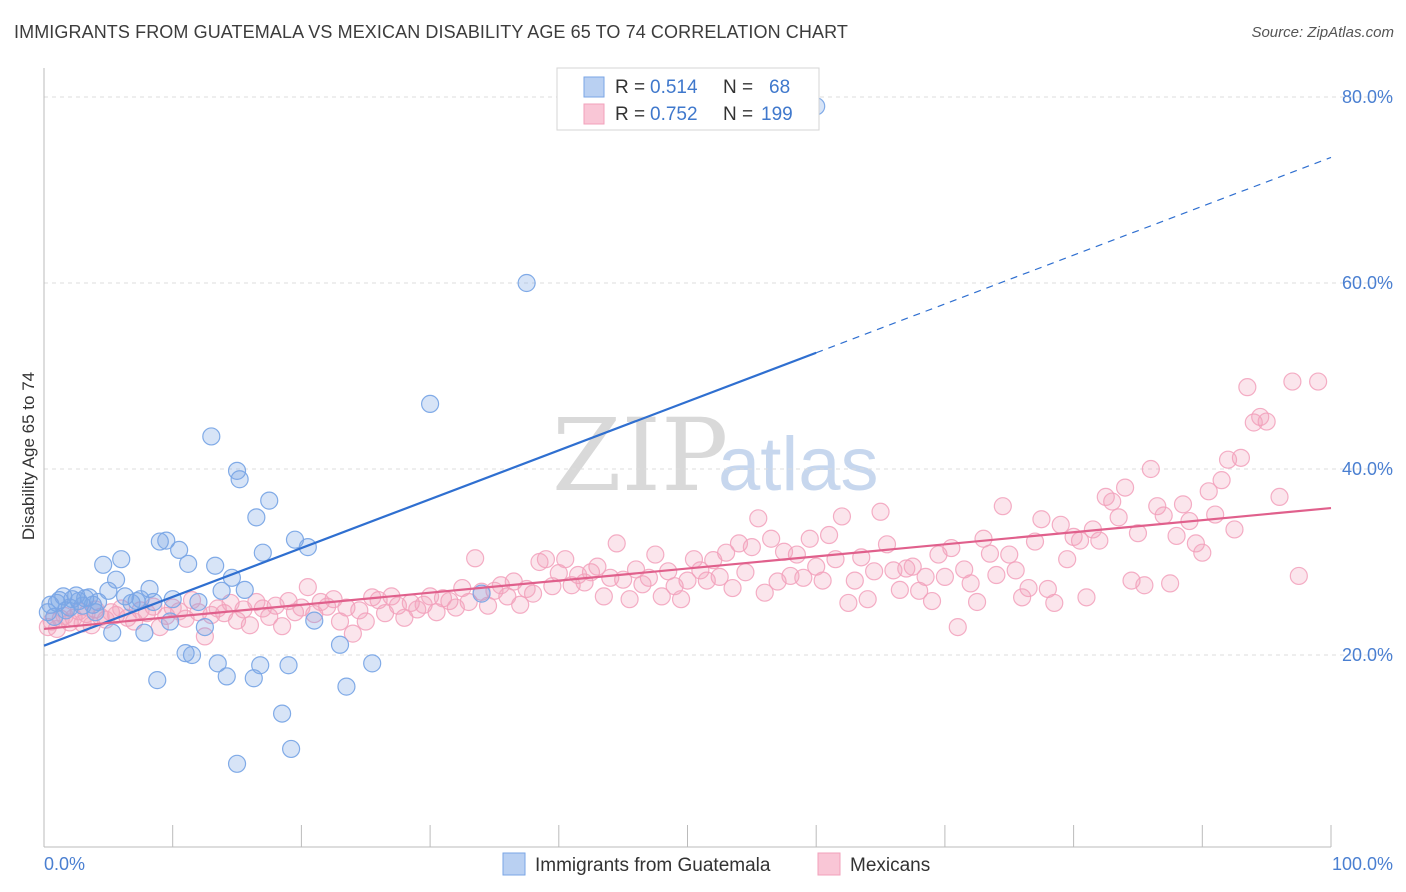 The height and width of the screenshot is (892, 1406). Describe the element at coordinates (890, 865) in the screenshot. I see `bottom-legend-label-mexicans: Mexicans` at that location.